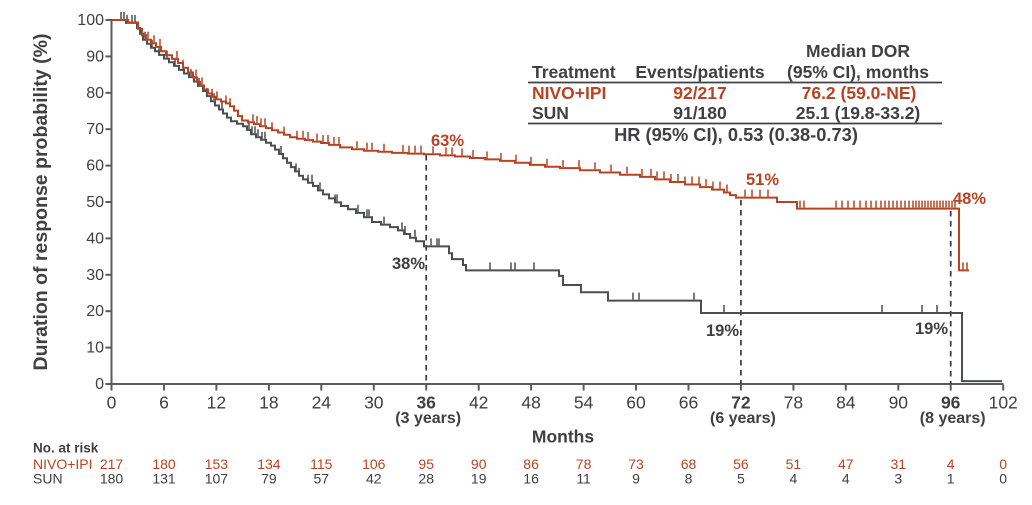 This screenshot has width=1032, height=505. I want to click on svg-text: 134, so click(269, 464).